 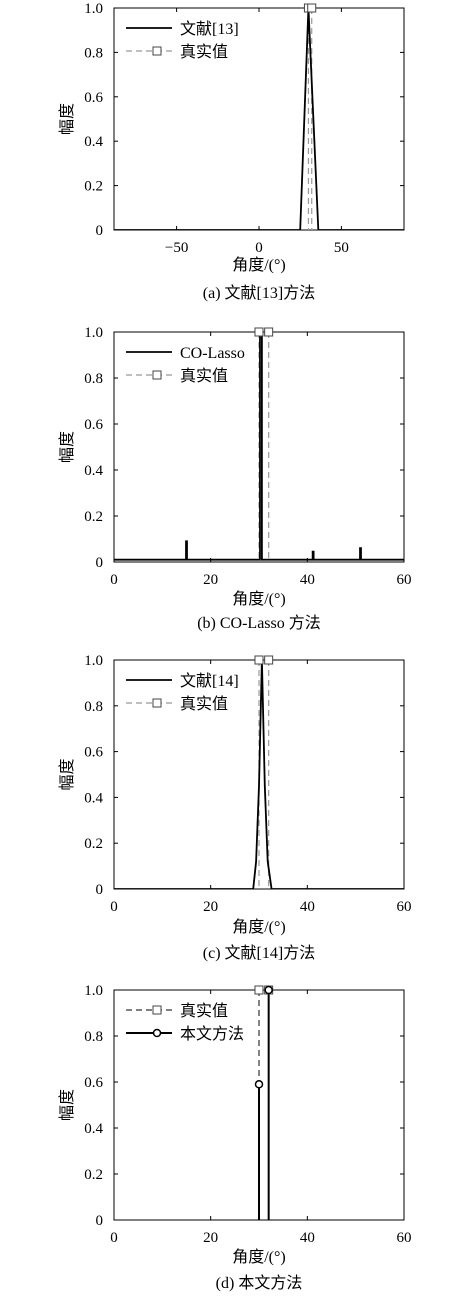 What do you see at coordinates (259, 623) in the screenshot?
I see `panel-caption: (b) CO-Lasso 方法` at bounding box center [259, 623].